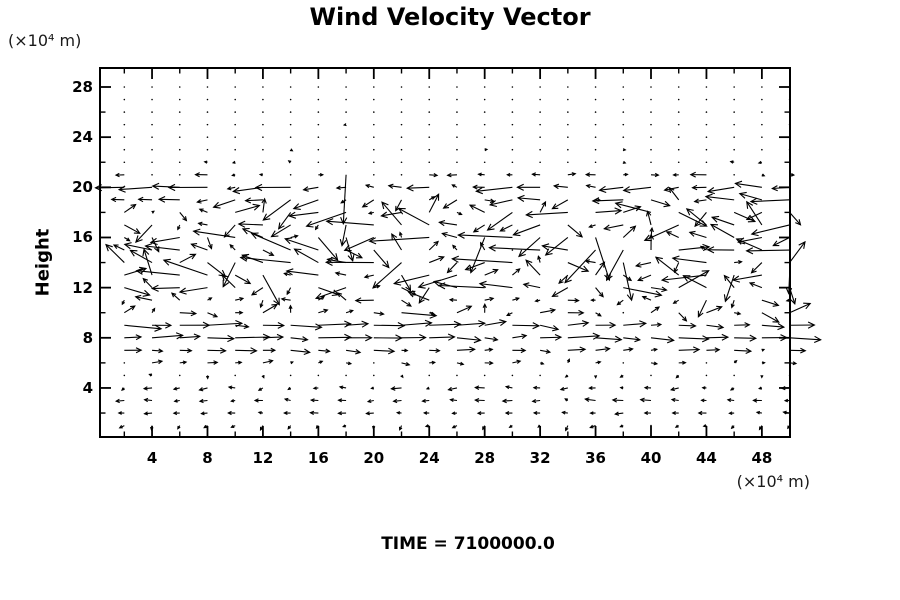 The image size is (900, 600). What do you see at coordinates (82, 187) in the screenshot?
I see `y-tick-label: 20` at bounding box center [82, 187].